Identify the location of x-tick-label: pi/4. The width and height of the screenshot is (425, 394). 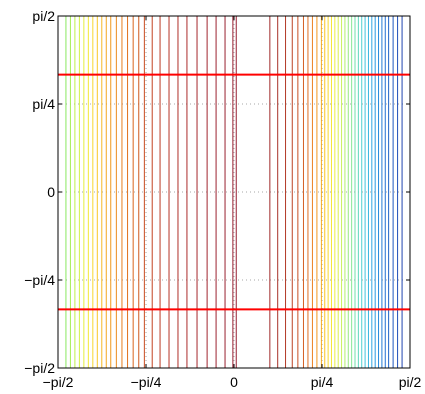
(322, 382).